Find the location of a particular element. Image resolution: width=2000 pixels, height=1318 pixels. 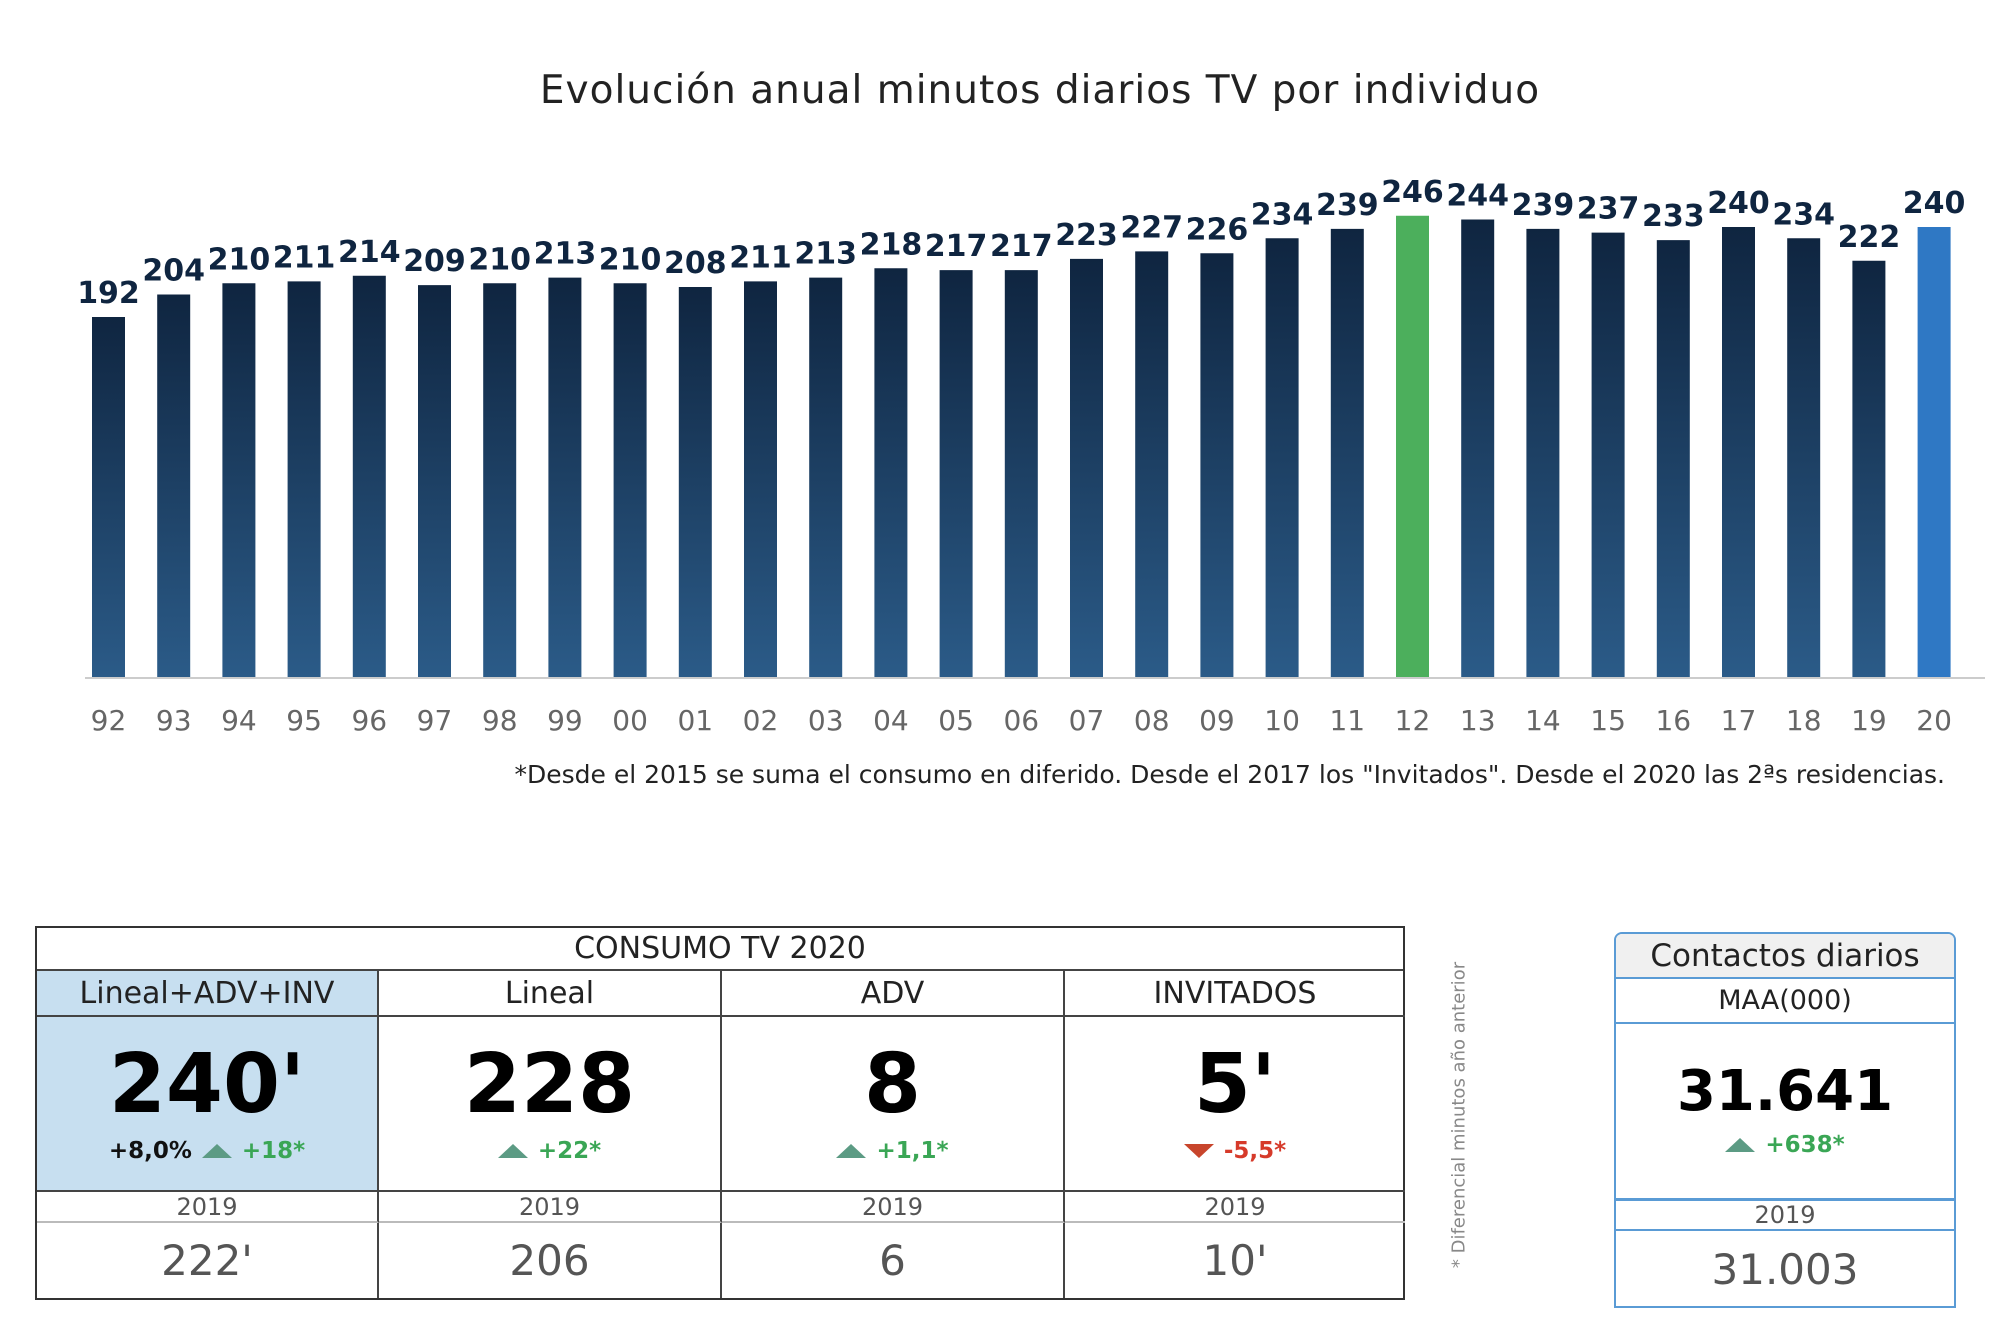

data-label-04: 218 is located at coordinates (891, 244).